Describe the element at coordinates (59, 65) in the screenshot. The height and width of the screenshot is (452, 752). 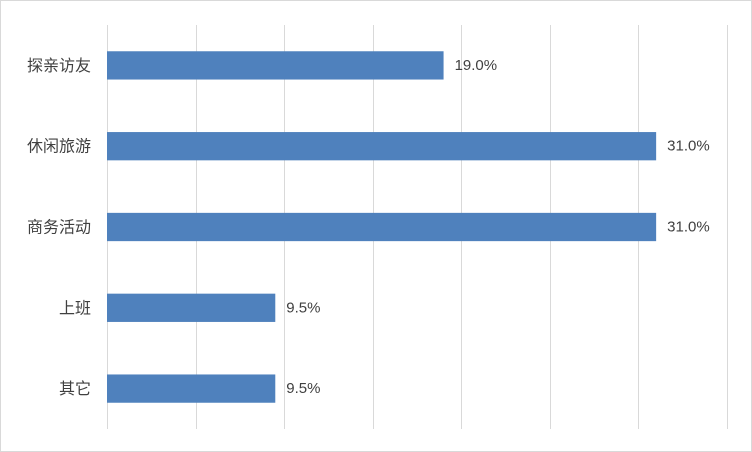
I see `category-label: 探亲访友` at that location.